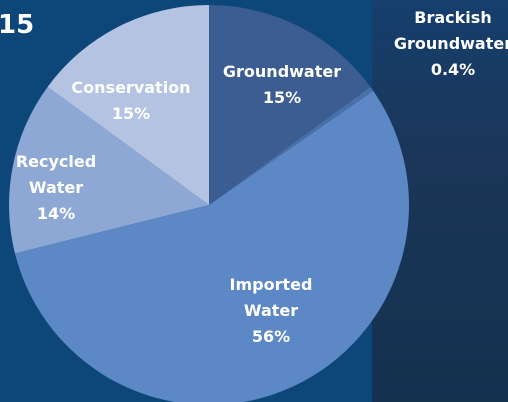  What do you see at coordinates (291, 145) in the screenshot?
I see `pie-slice` at bounding box center [291, 145].